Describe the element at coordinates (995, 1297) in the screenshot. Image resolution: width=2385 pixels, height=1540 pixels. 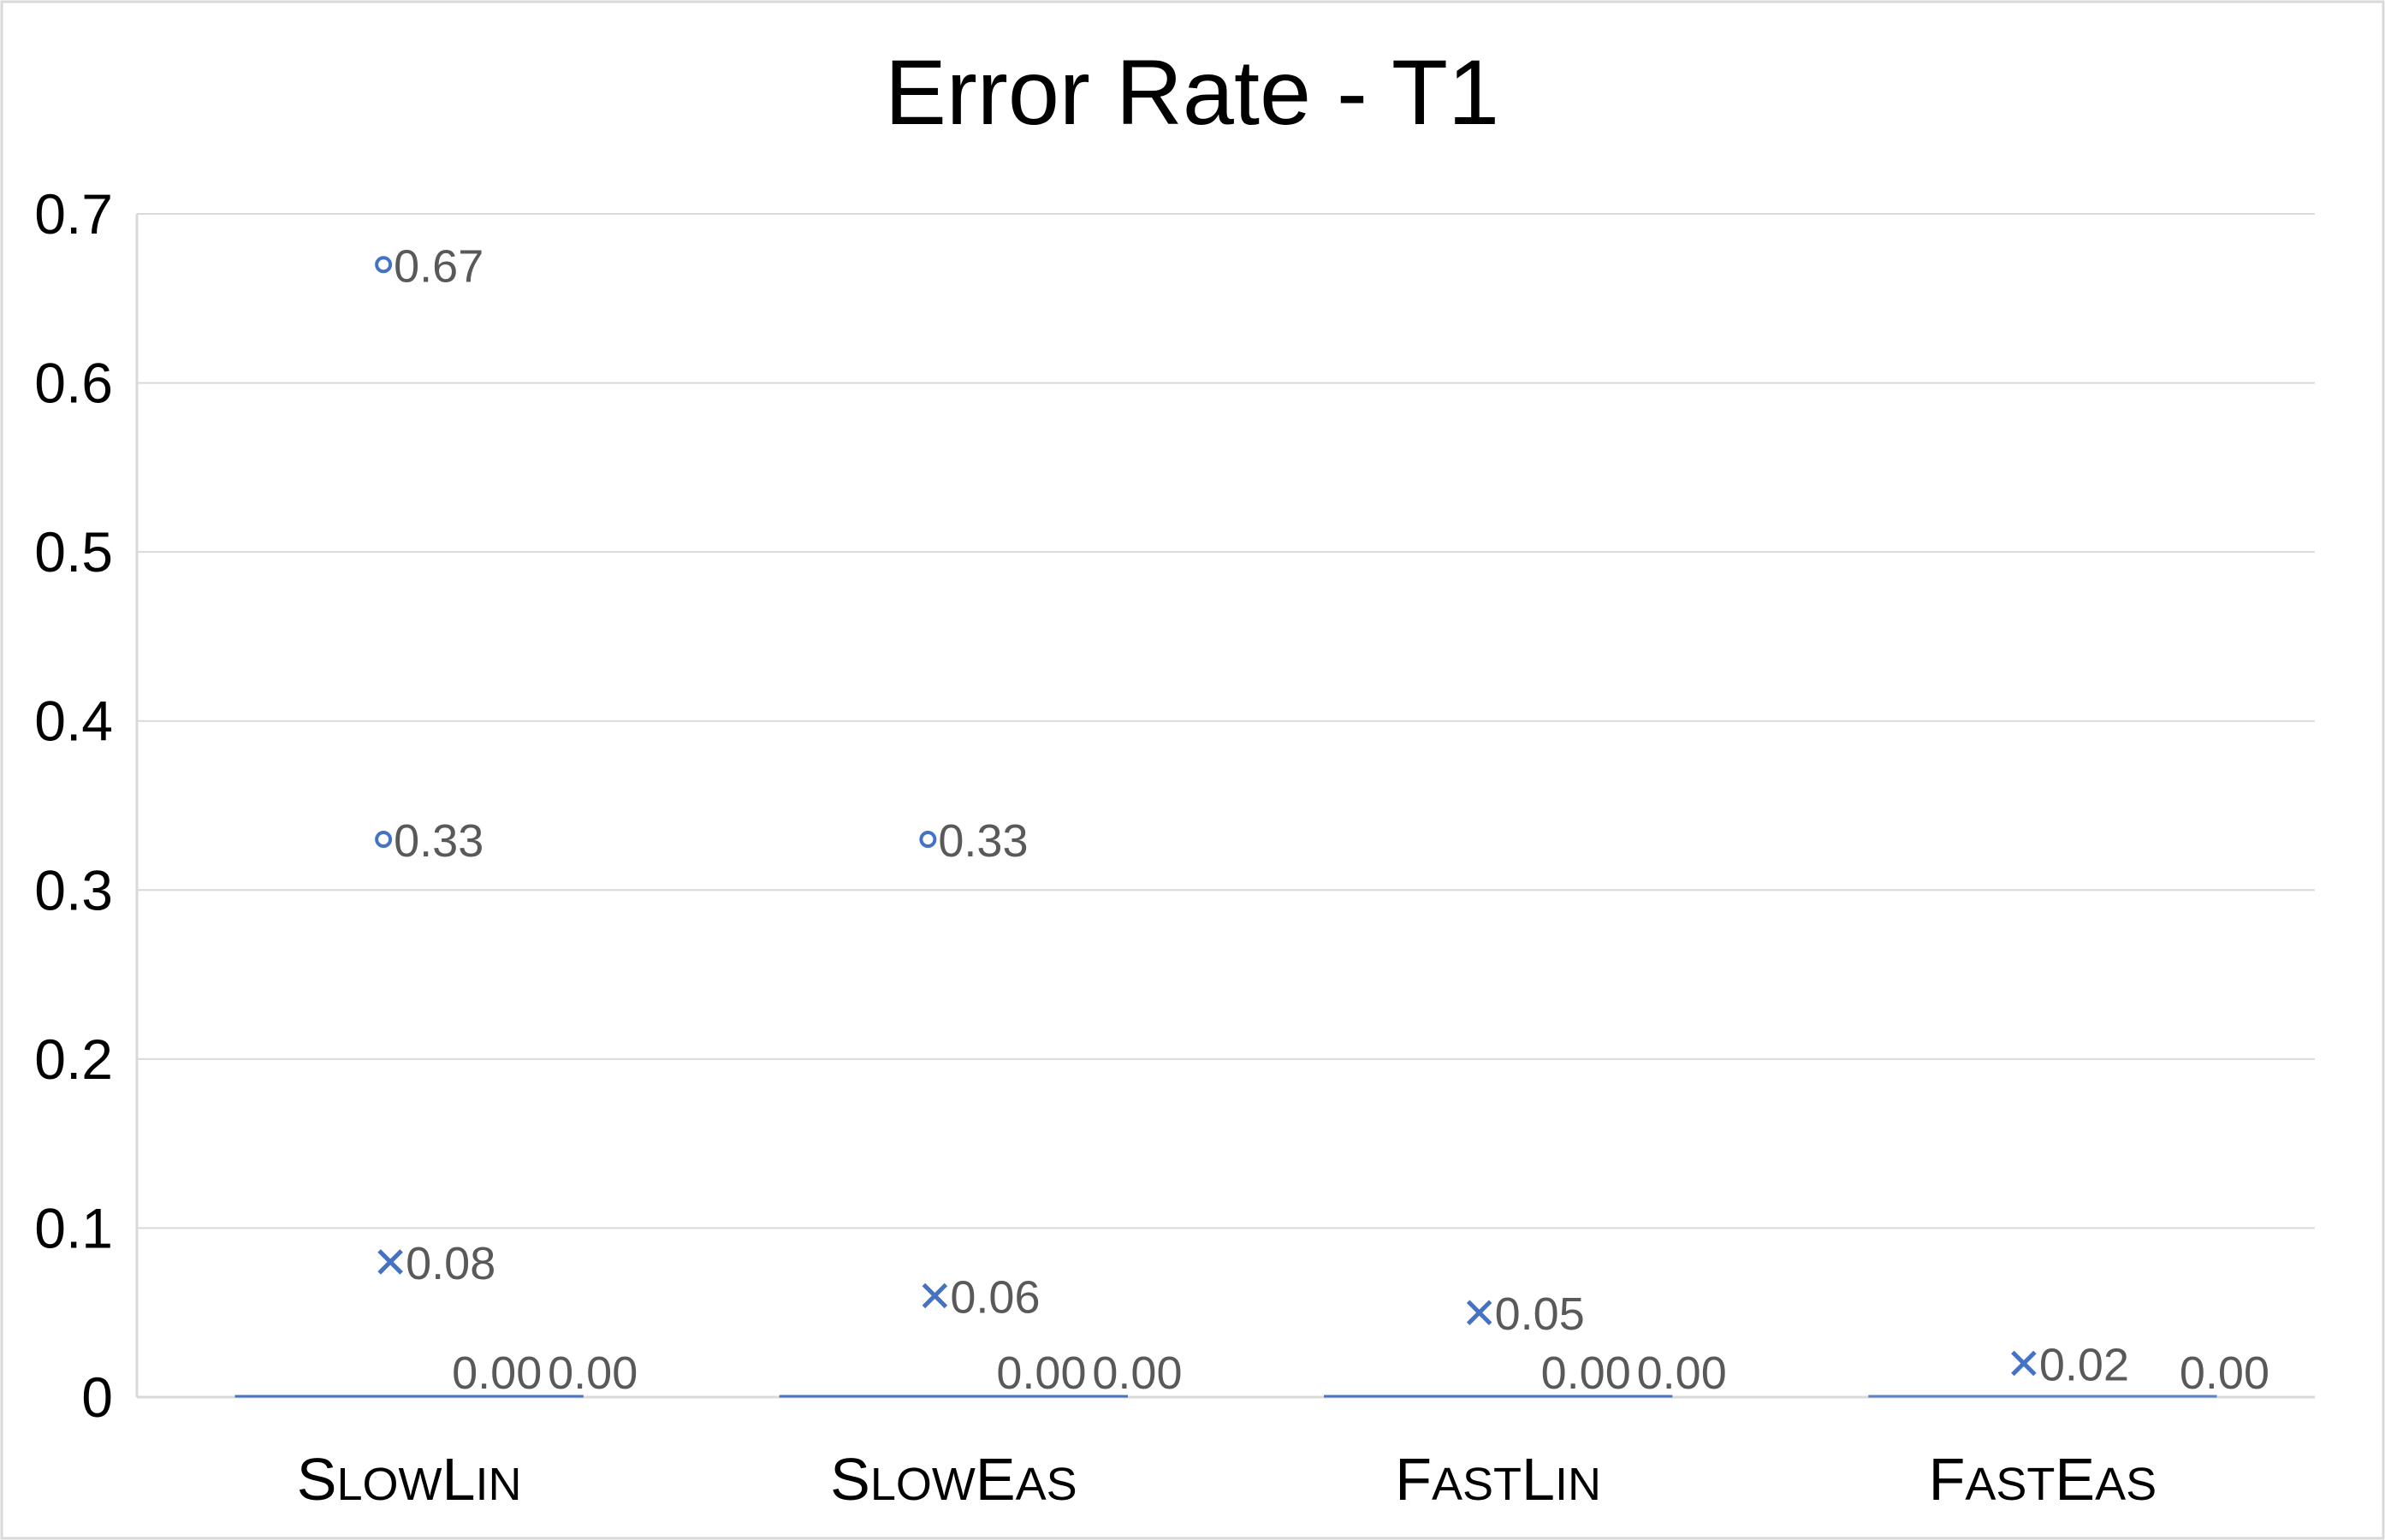
I see `data-label: 0.06` at that location.